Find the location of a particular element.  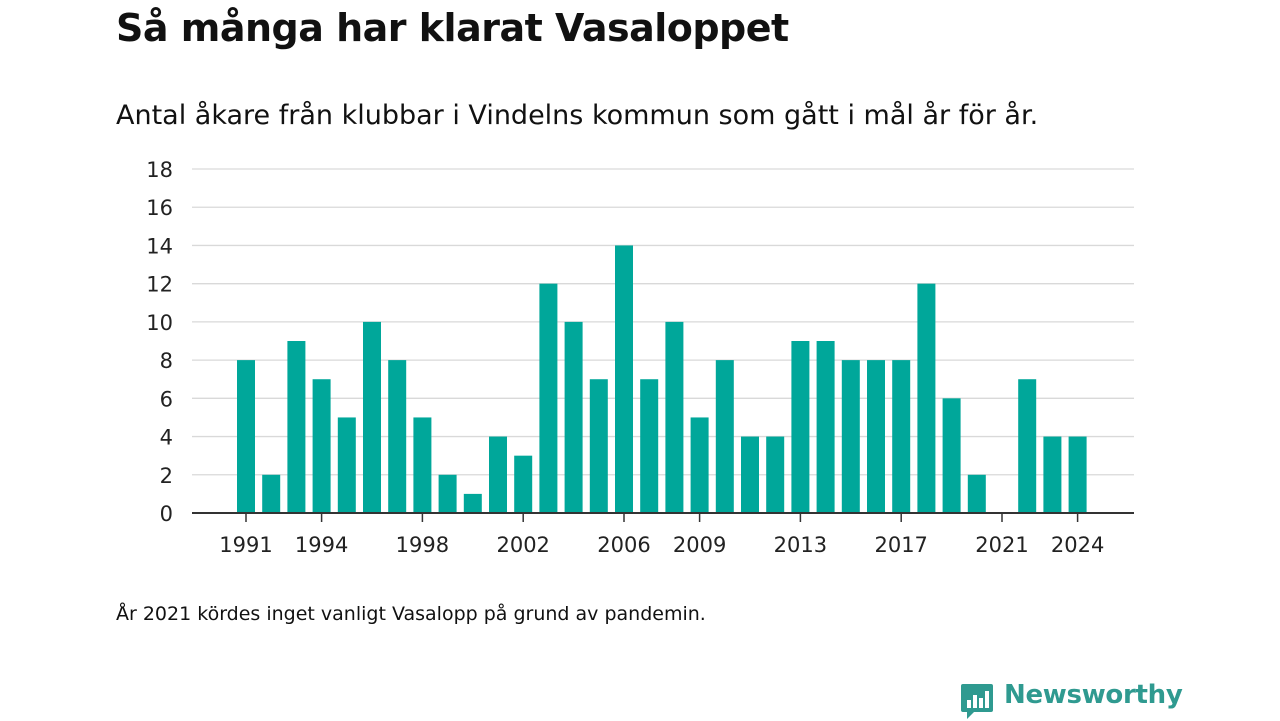

bar-1995 is located at coordinates (346, 465).